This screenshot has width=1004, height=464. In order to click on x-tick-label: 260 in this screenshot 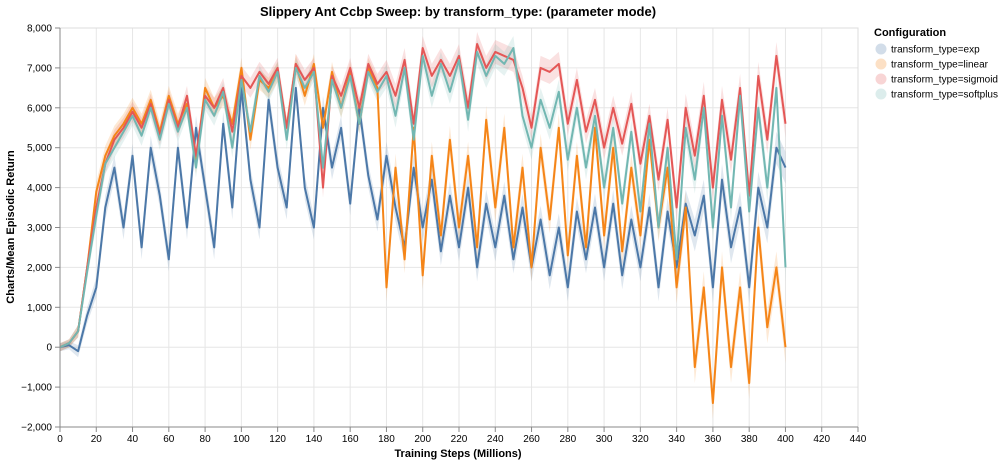, I will do `click(531, 439)`.